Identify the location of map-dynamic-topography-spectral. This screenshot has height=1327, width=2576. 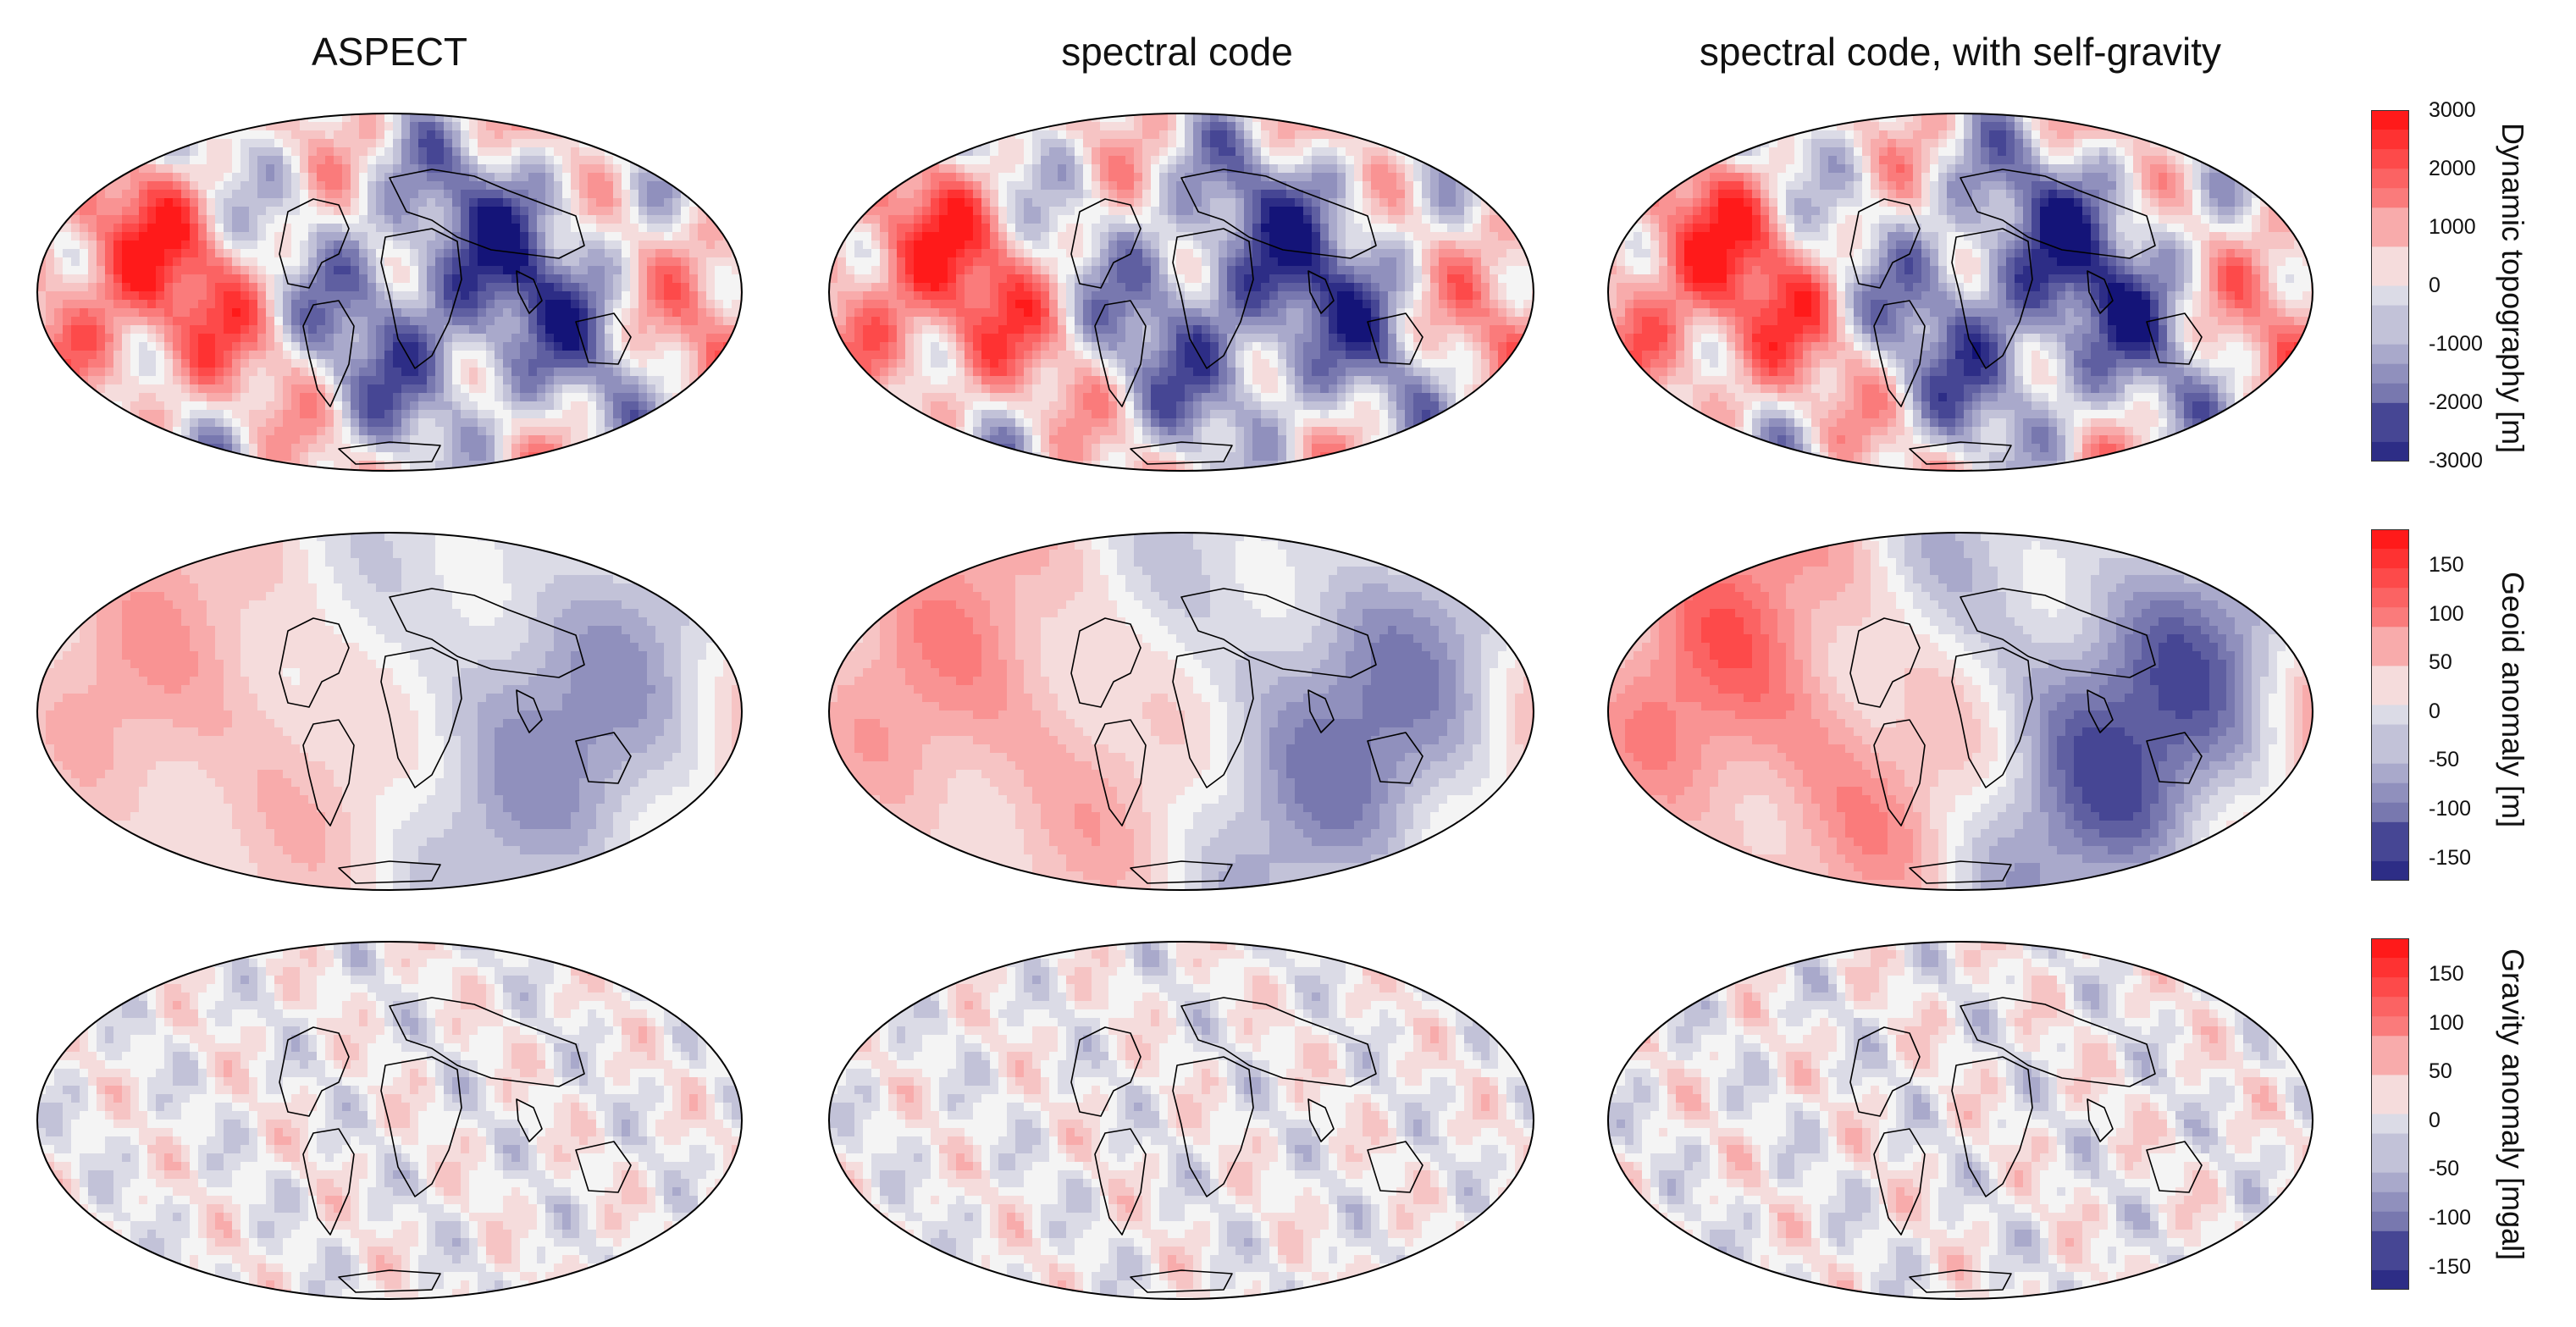
(1181, 292).